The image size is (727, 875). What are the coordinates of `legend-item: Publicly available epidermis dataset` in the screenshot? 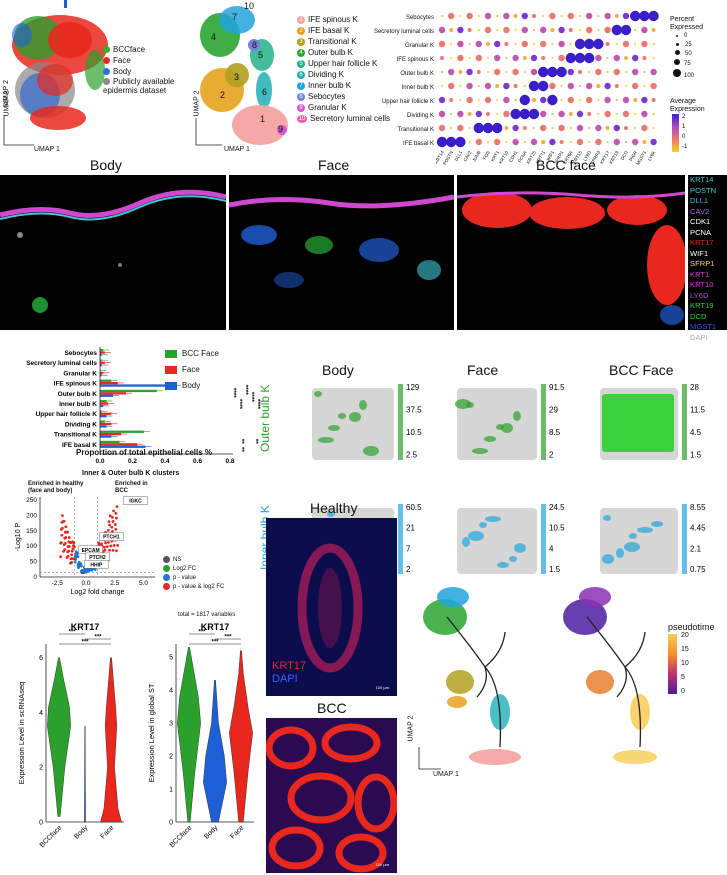 It's located at (139, 86).